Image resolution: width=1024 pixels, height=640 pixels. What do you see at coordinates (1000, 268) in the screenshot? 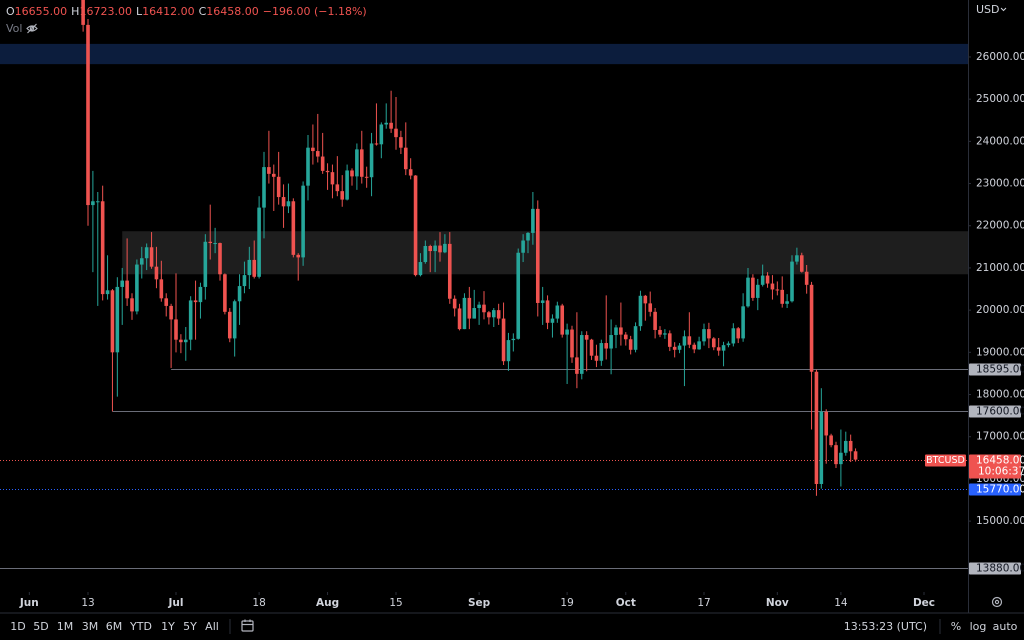
I see `y-tick-label: 21000.00` at bounding box center [1000, 268].